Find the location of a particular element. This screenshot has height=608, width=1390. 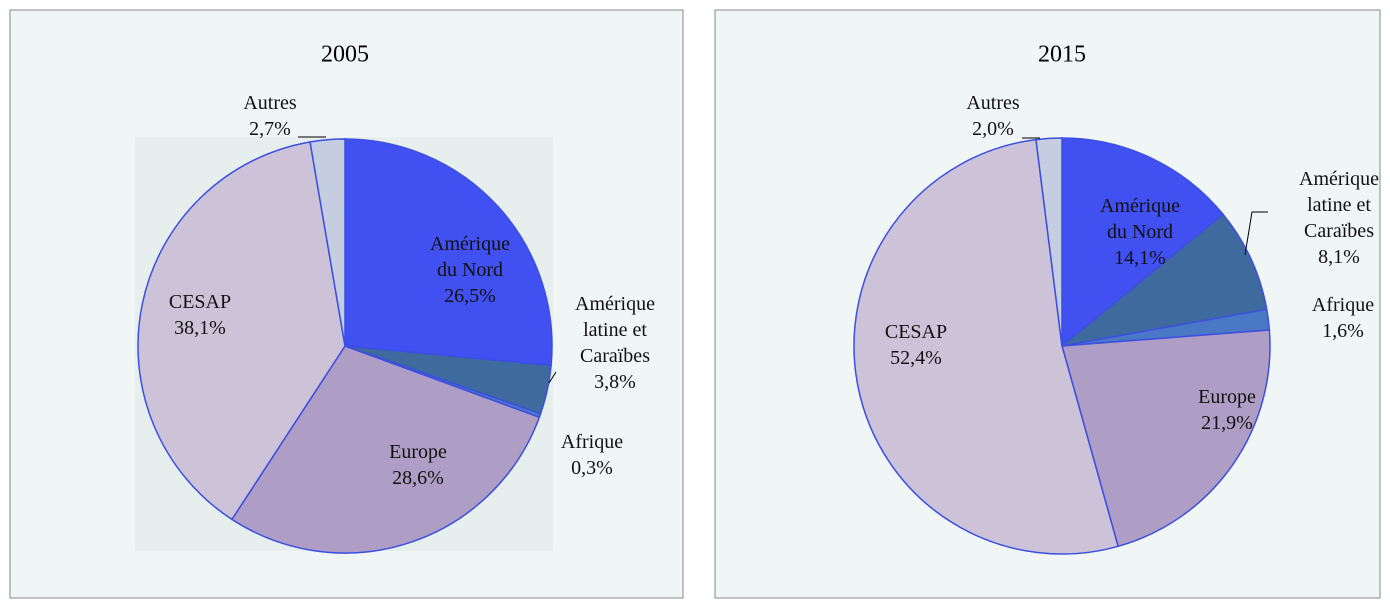

value-label: 1,6% is located at coordinates (1343, 331).